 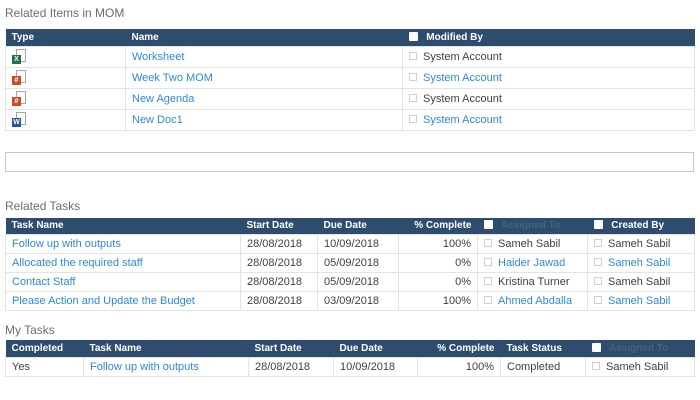 I want to click on cell-completed: Yes, so click(x=44, y=366).